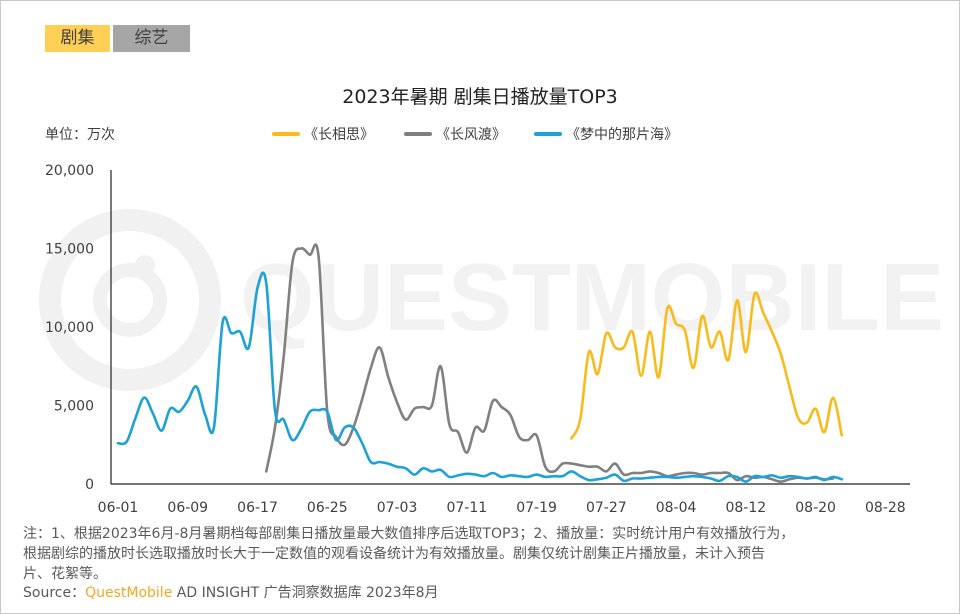  Describe the element at coordinates (327, 508) in the screenshot. I see `x-tick-label: 06-25` at that location.